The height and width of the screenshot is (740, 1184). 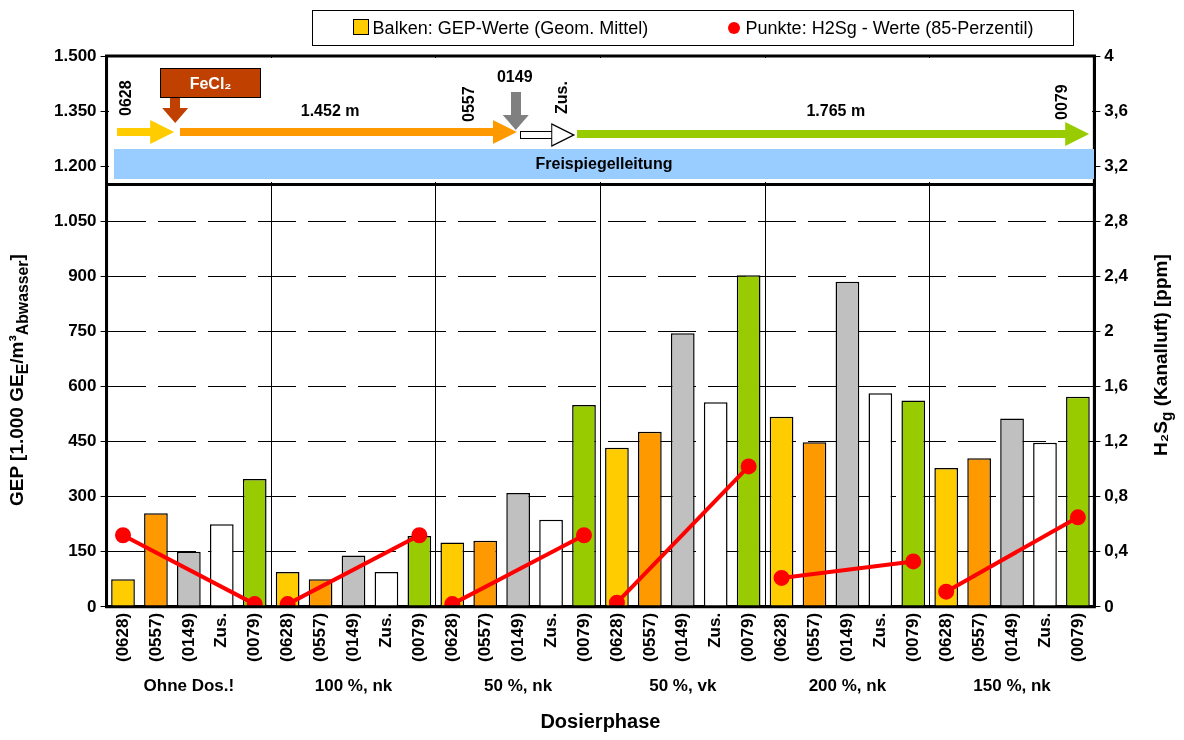 I want to click on y2-tick-label: 2, so click(x=1109, y=331).